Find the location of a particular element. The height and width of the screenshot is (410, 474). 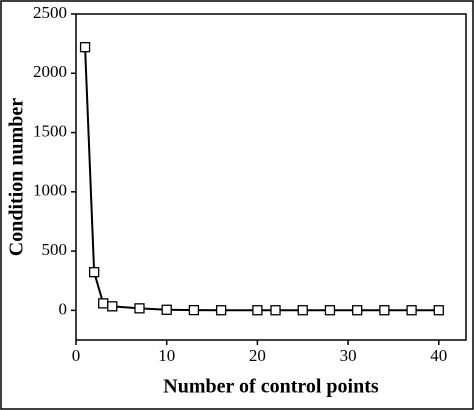

x-tick-label: 30 is located at coordinates (348, 355).